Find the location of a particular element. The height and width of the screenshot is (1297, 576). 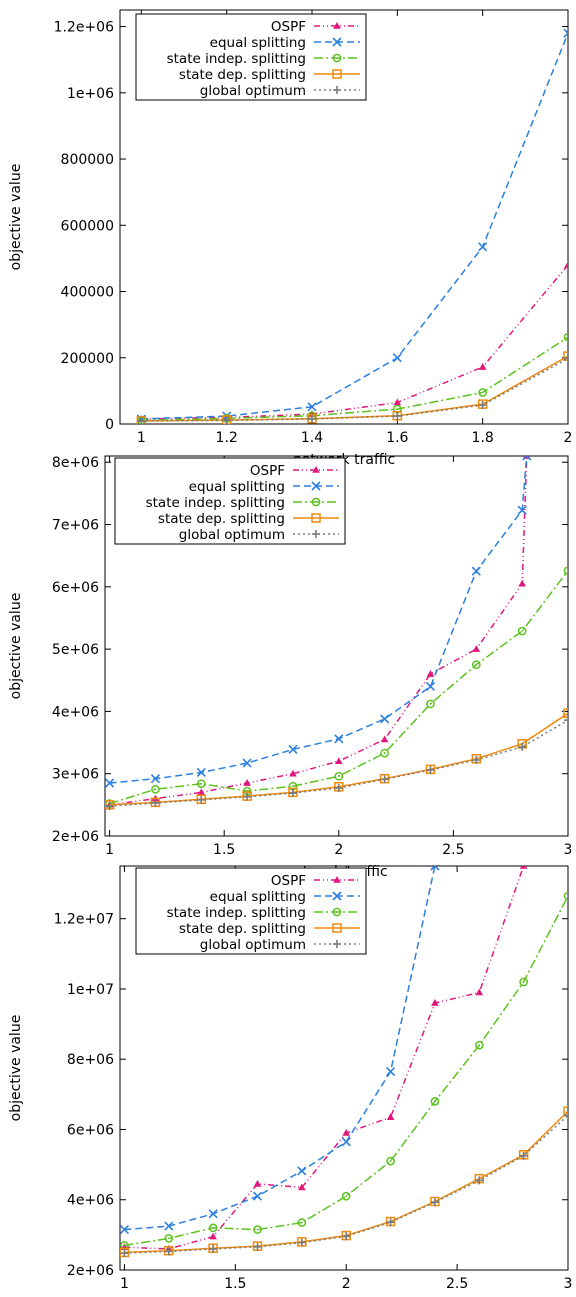

y-axis-label: objective value is located at coordinates (16, 646).